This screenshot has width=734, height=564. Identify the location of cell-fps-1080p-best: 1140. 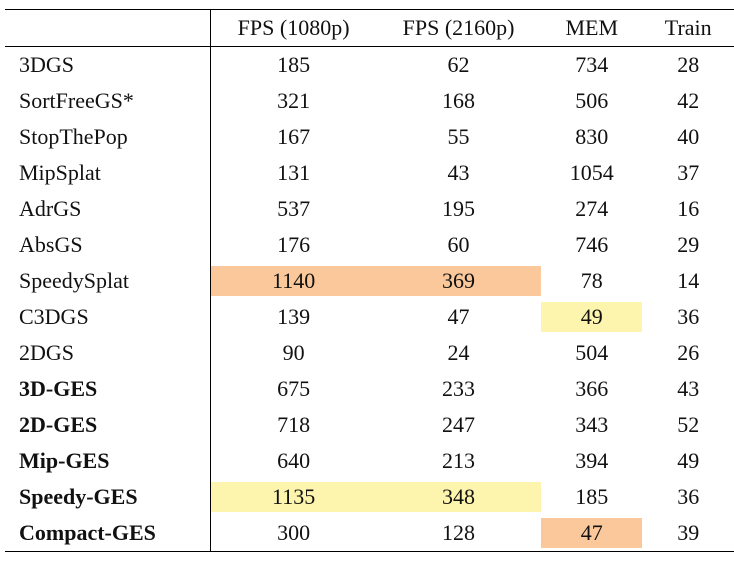
(293, 281).